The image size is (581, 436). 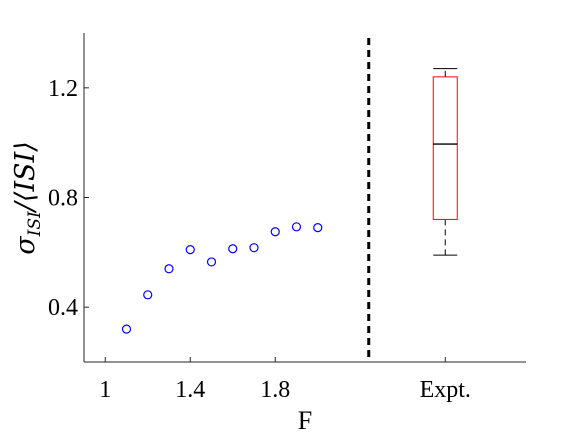 What do you see at coordinates (222, 278) in the screenshot?
I see `points-layer` at bounding box center [222, 278].